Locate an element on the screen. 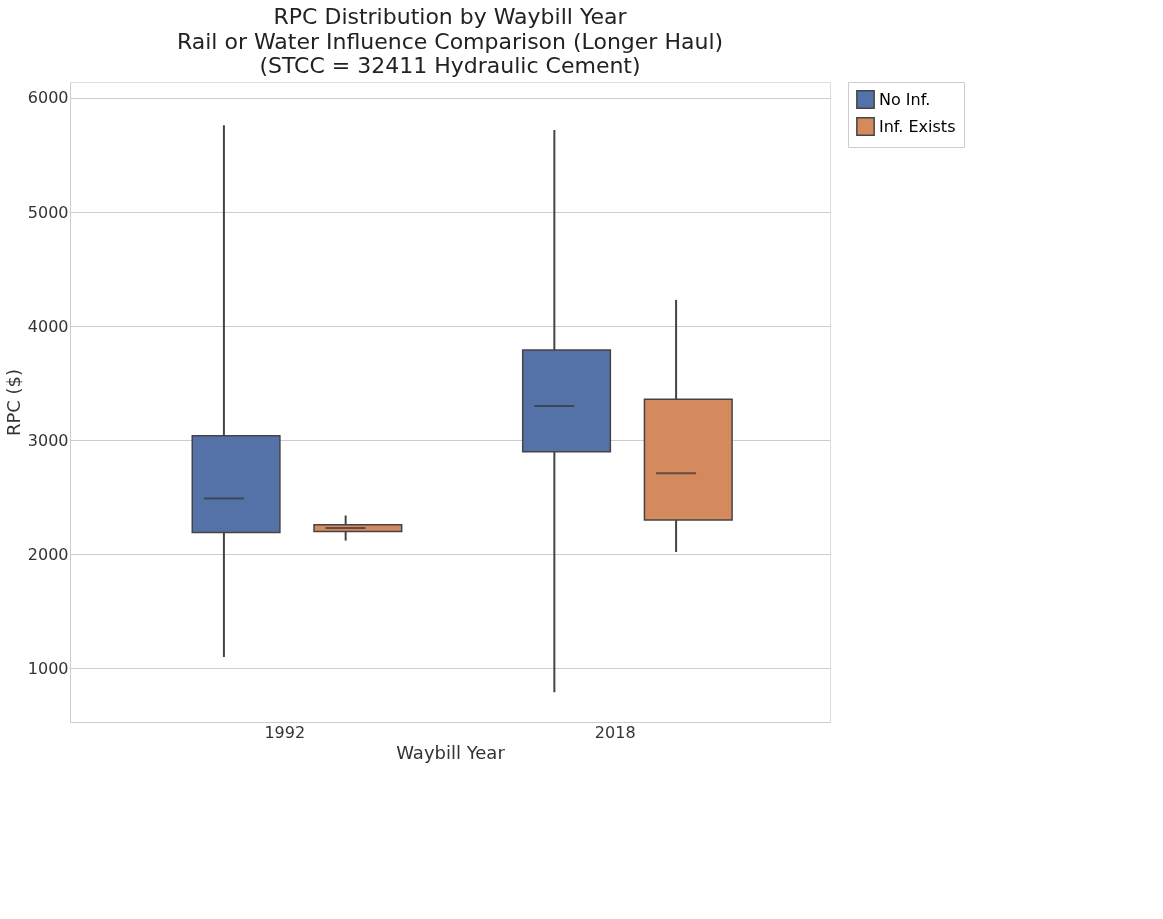  y-tick-label: 1000 is located at coordinates (48, 668).